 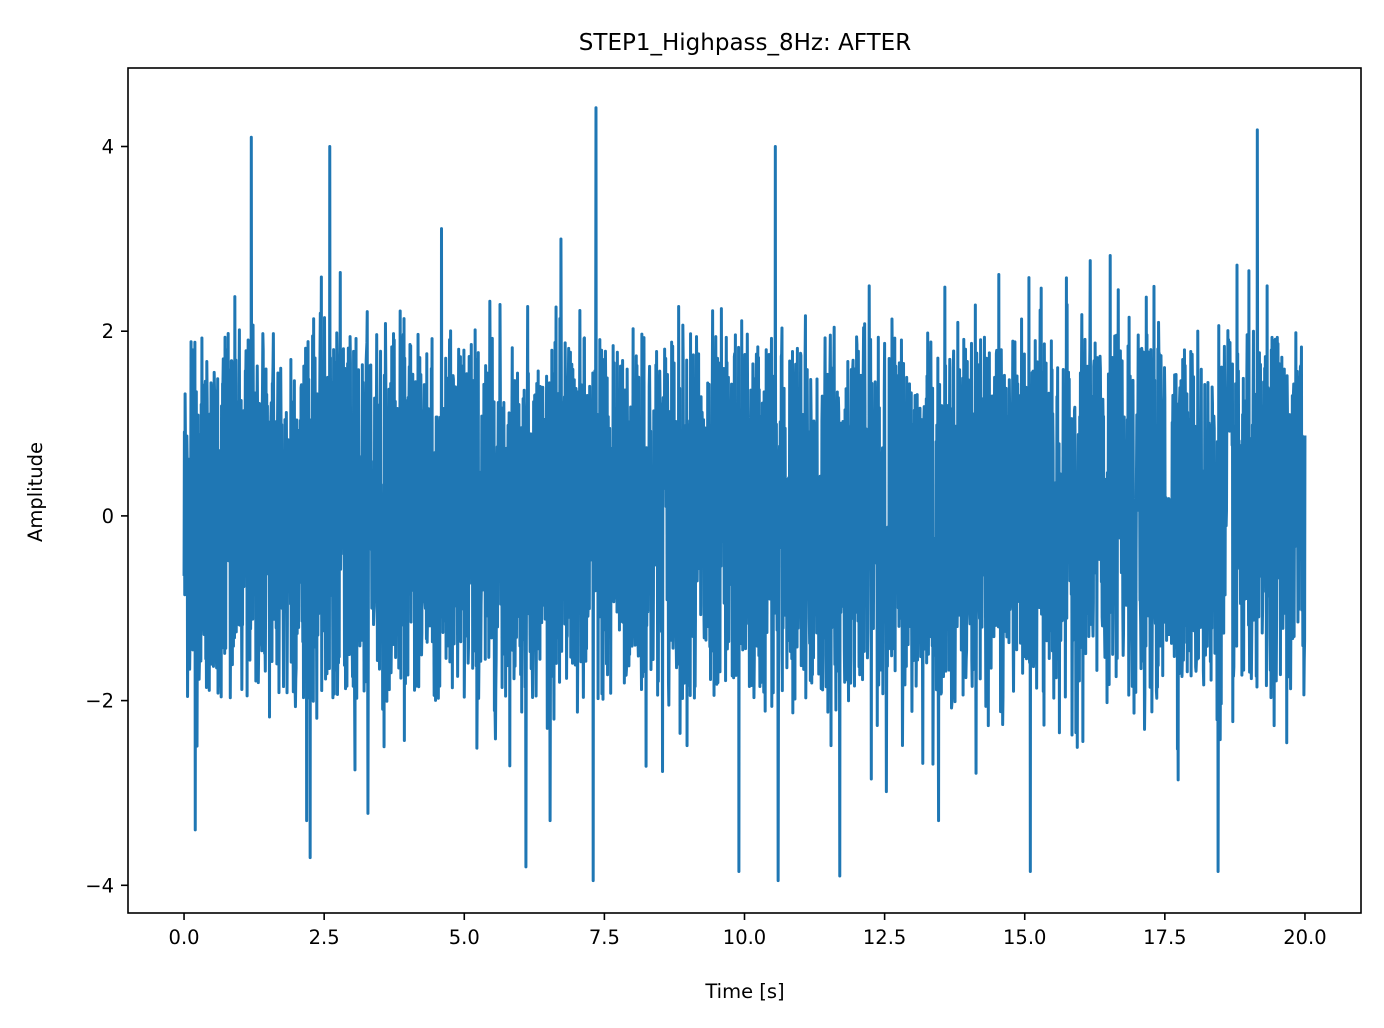 What do you see at coordinates (744, 991) in the screenshot?
I see `x-axis-label: Time [s]` at bounding box center [744, 991].